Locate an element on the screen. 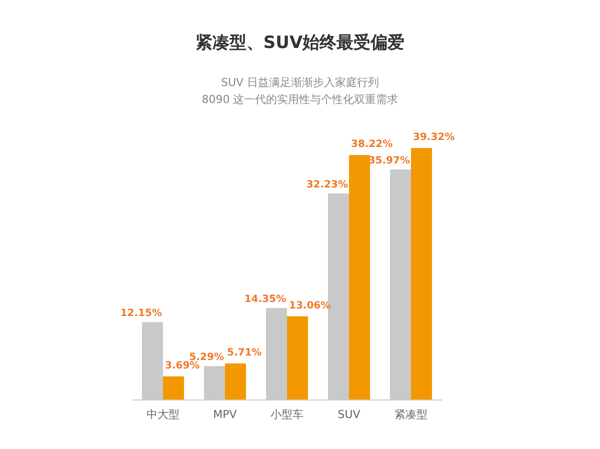 The width and height of the screenshot is (600, 449). data-label: 3.69% is located at coordinates (182, 366).